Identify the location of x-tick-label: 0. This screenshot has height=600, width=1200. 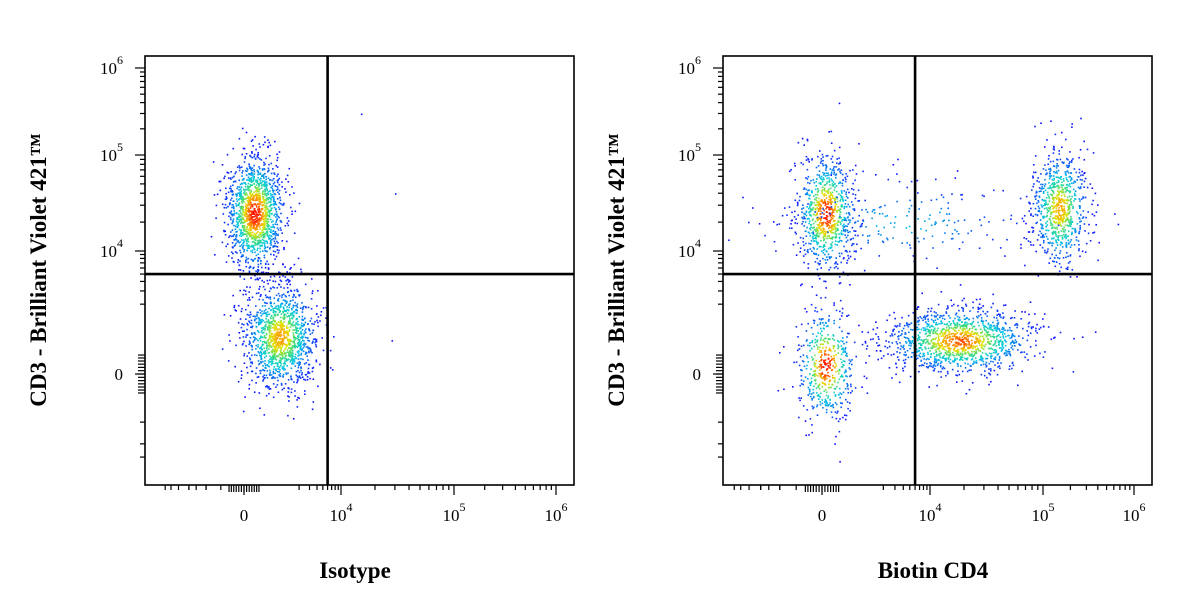
(244, 515).